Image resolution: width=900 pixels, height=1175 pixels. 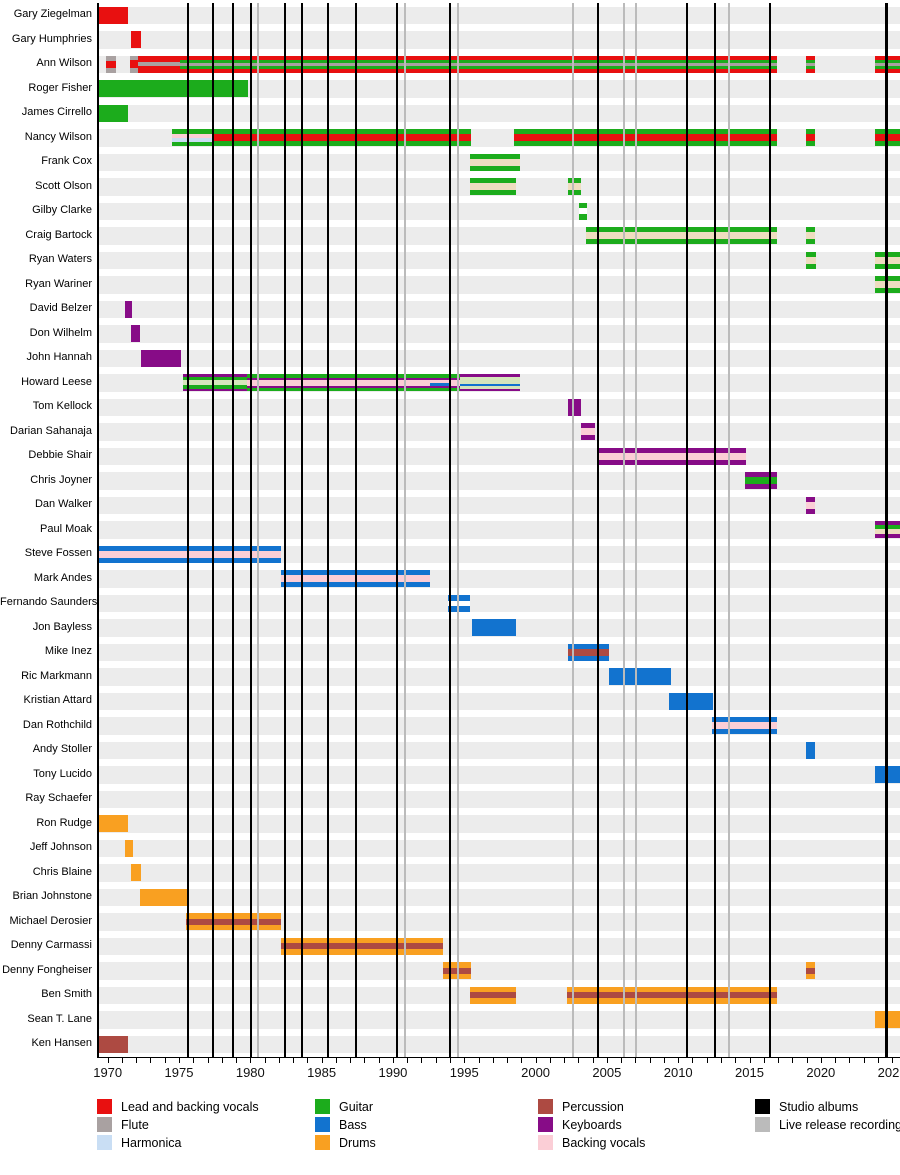 What do you see at coordinates (821, 1072) in the screenshot?
I see `axis-tick-label: 2020` at bounding box center [821, 1072].